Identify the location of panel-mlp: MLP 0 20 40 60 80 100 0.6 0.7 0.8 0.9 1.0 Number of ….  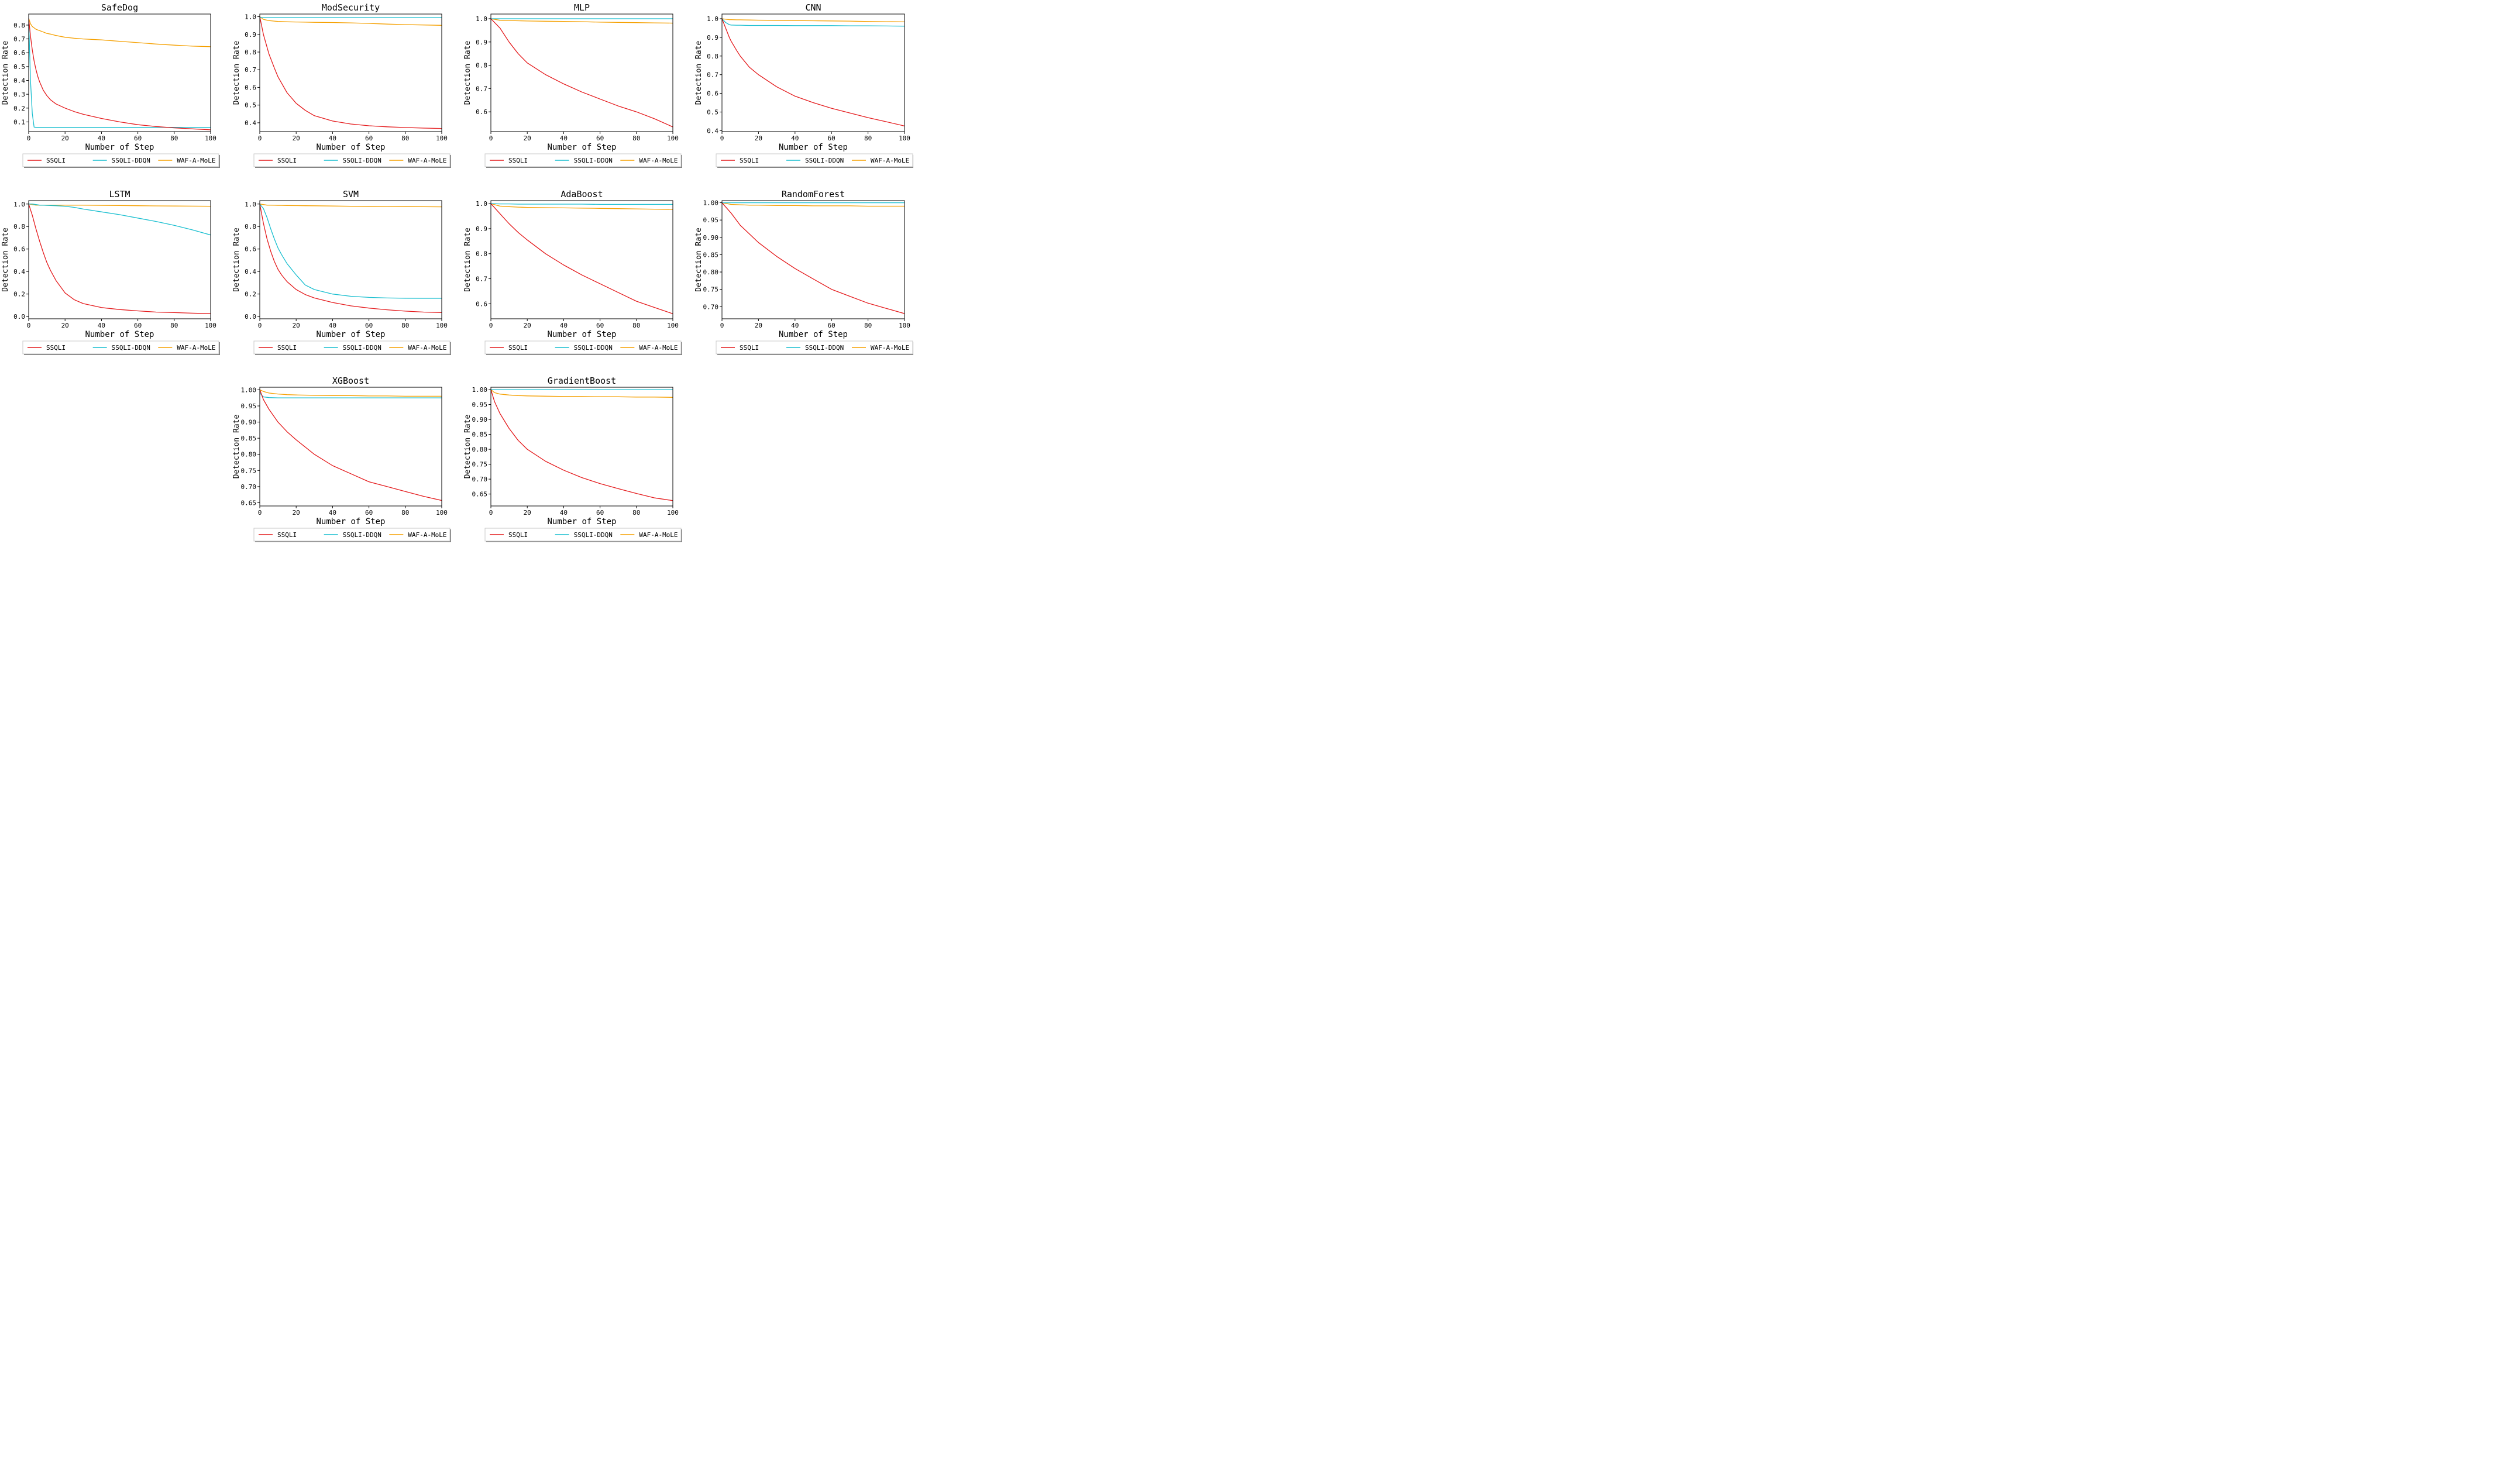
(572, 85).